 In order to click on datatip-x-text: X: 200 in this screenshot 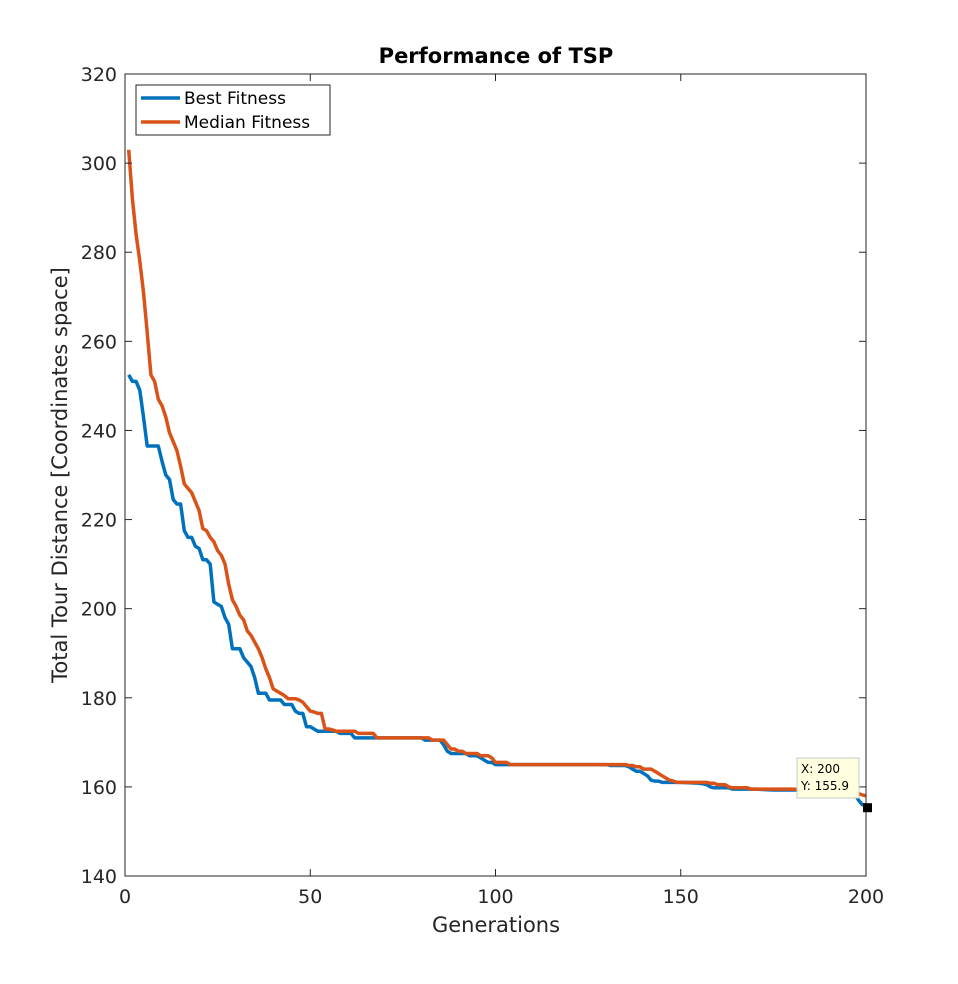, I will do `click(820, 769)`.